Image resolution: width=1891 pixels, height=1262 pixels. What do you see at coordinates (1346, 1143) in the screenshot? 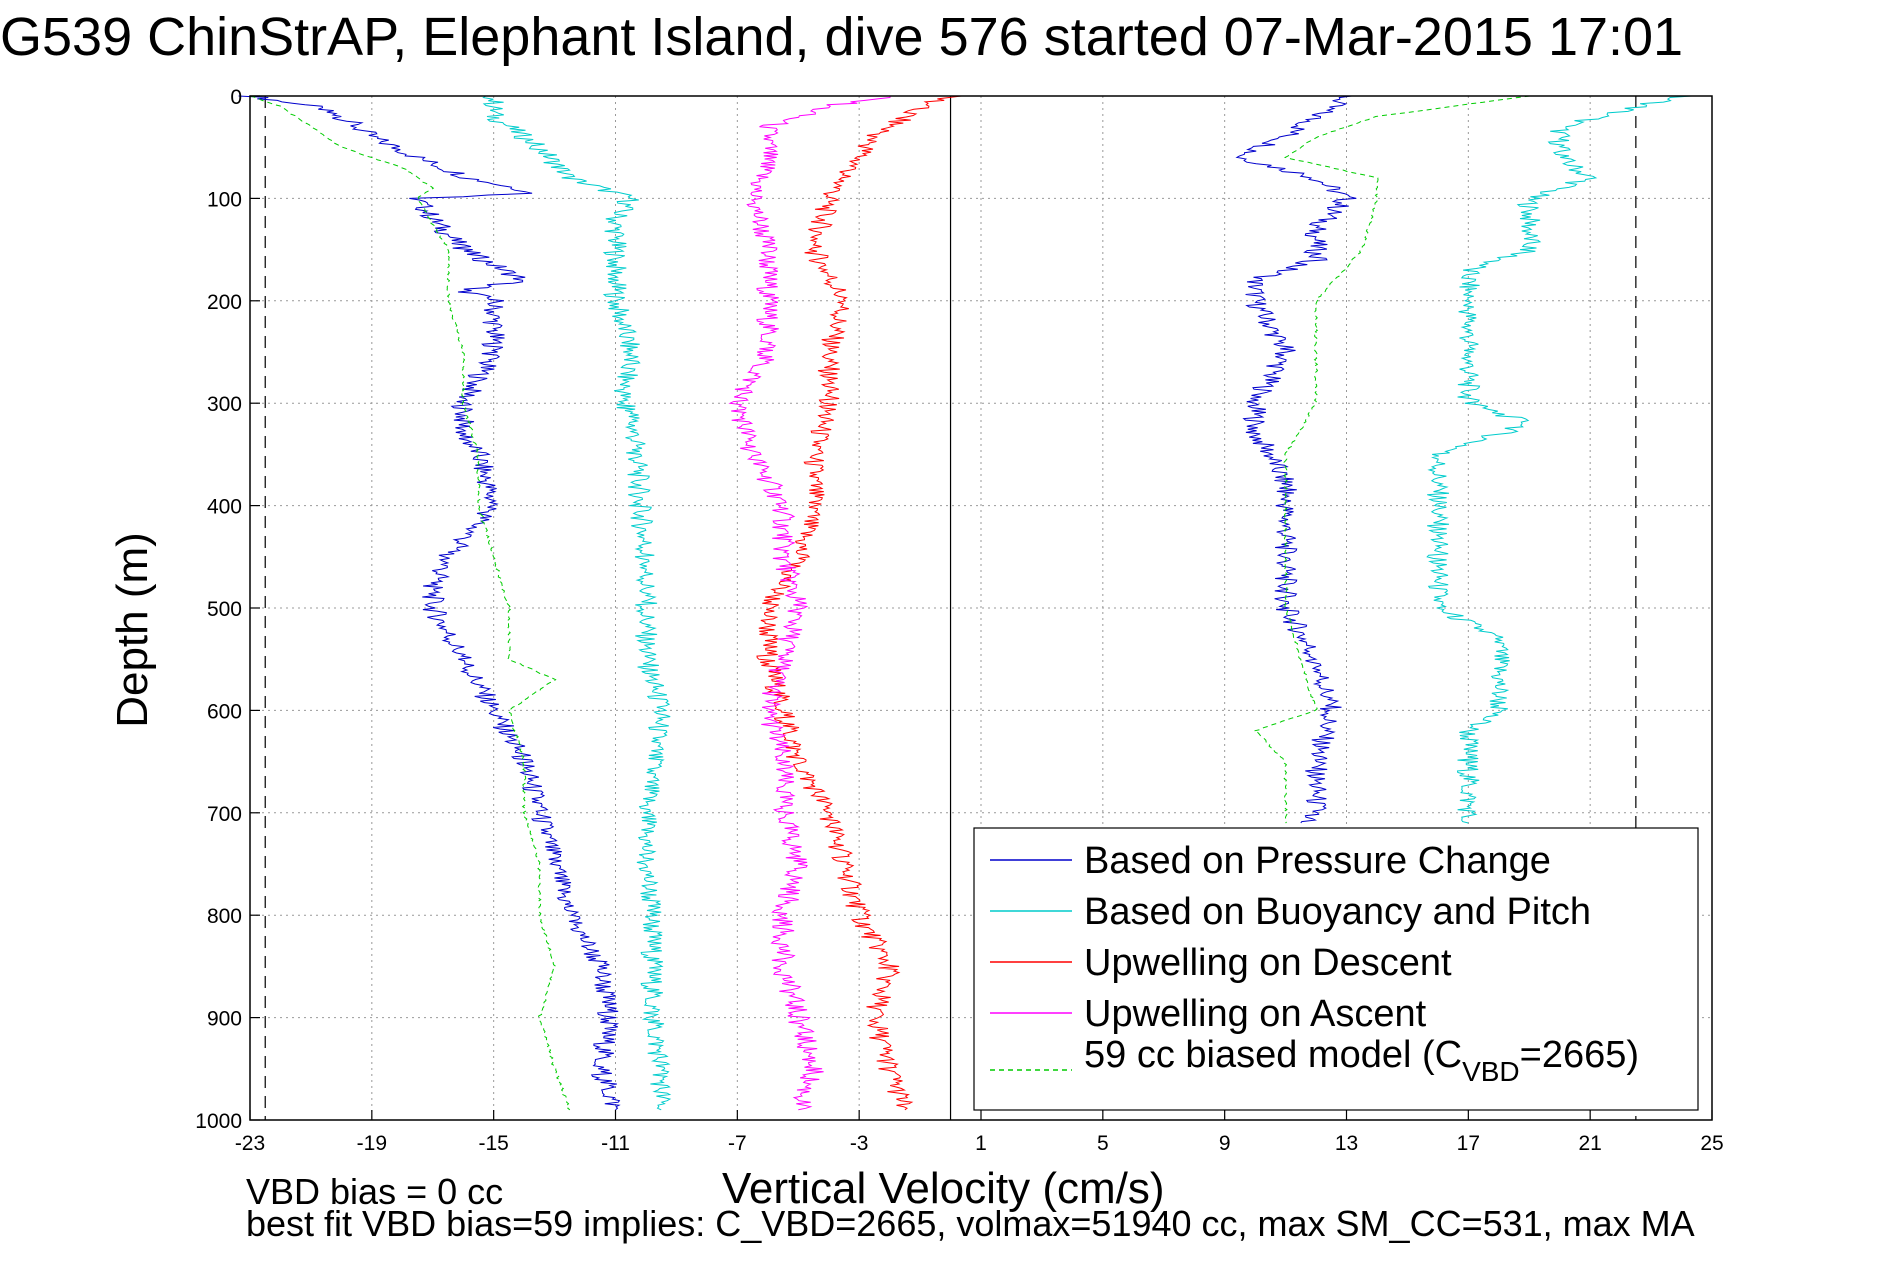
I see `x-tick-label: 13` at bounding box center [1346, 1143].